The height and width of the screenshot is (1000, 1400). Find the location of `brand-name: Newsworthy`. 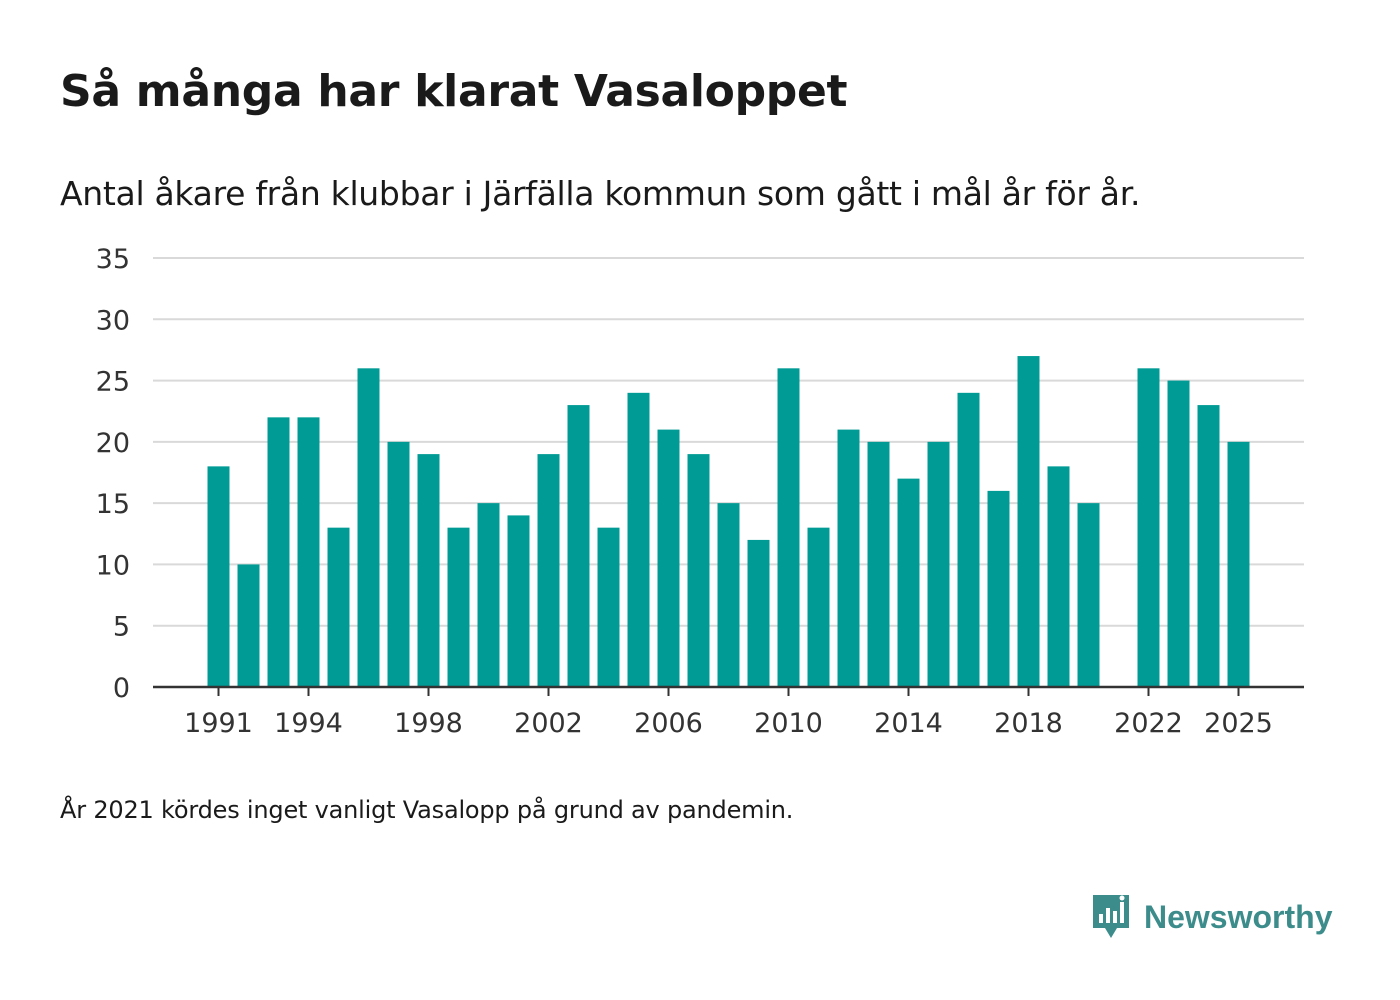

brand-name: Newsworthy is located at coordinates (1238, 916).